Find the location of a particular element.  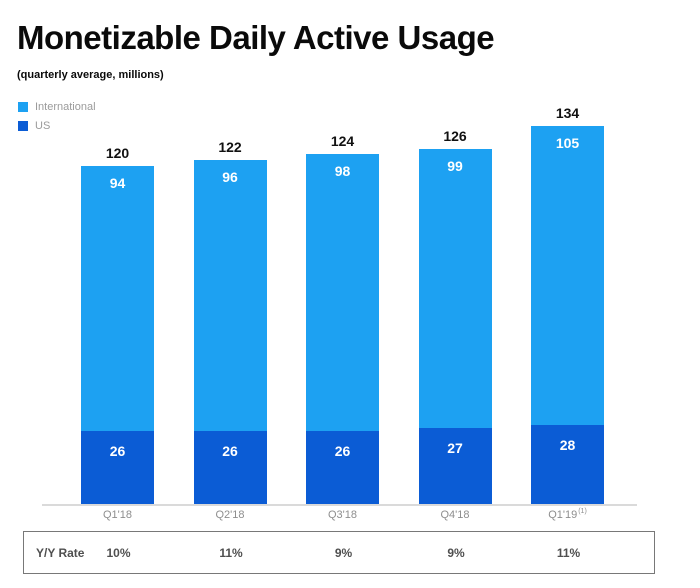

bar-total-label: 126 is located at coordinates (455, 135).